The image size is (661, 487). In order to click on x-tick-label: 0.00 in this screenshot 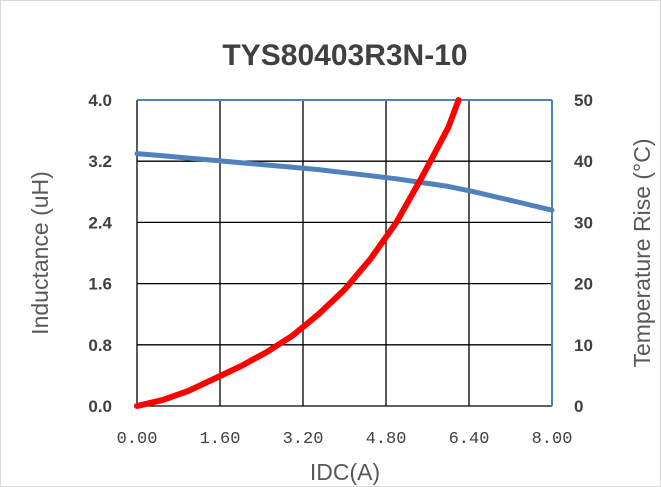, I will do `click(137, 439)`.